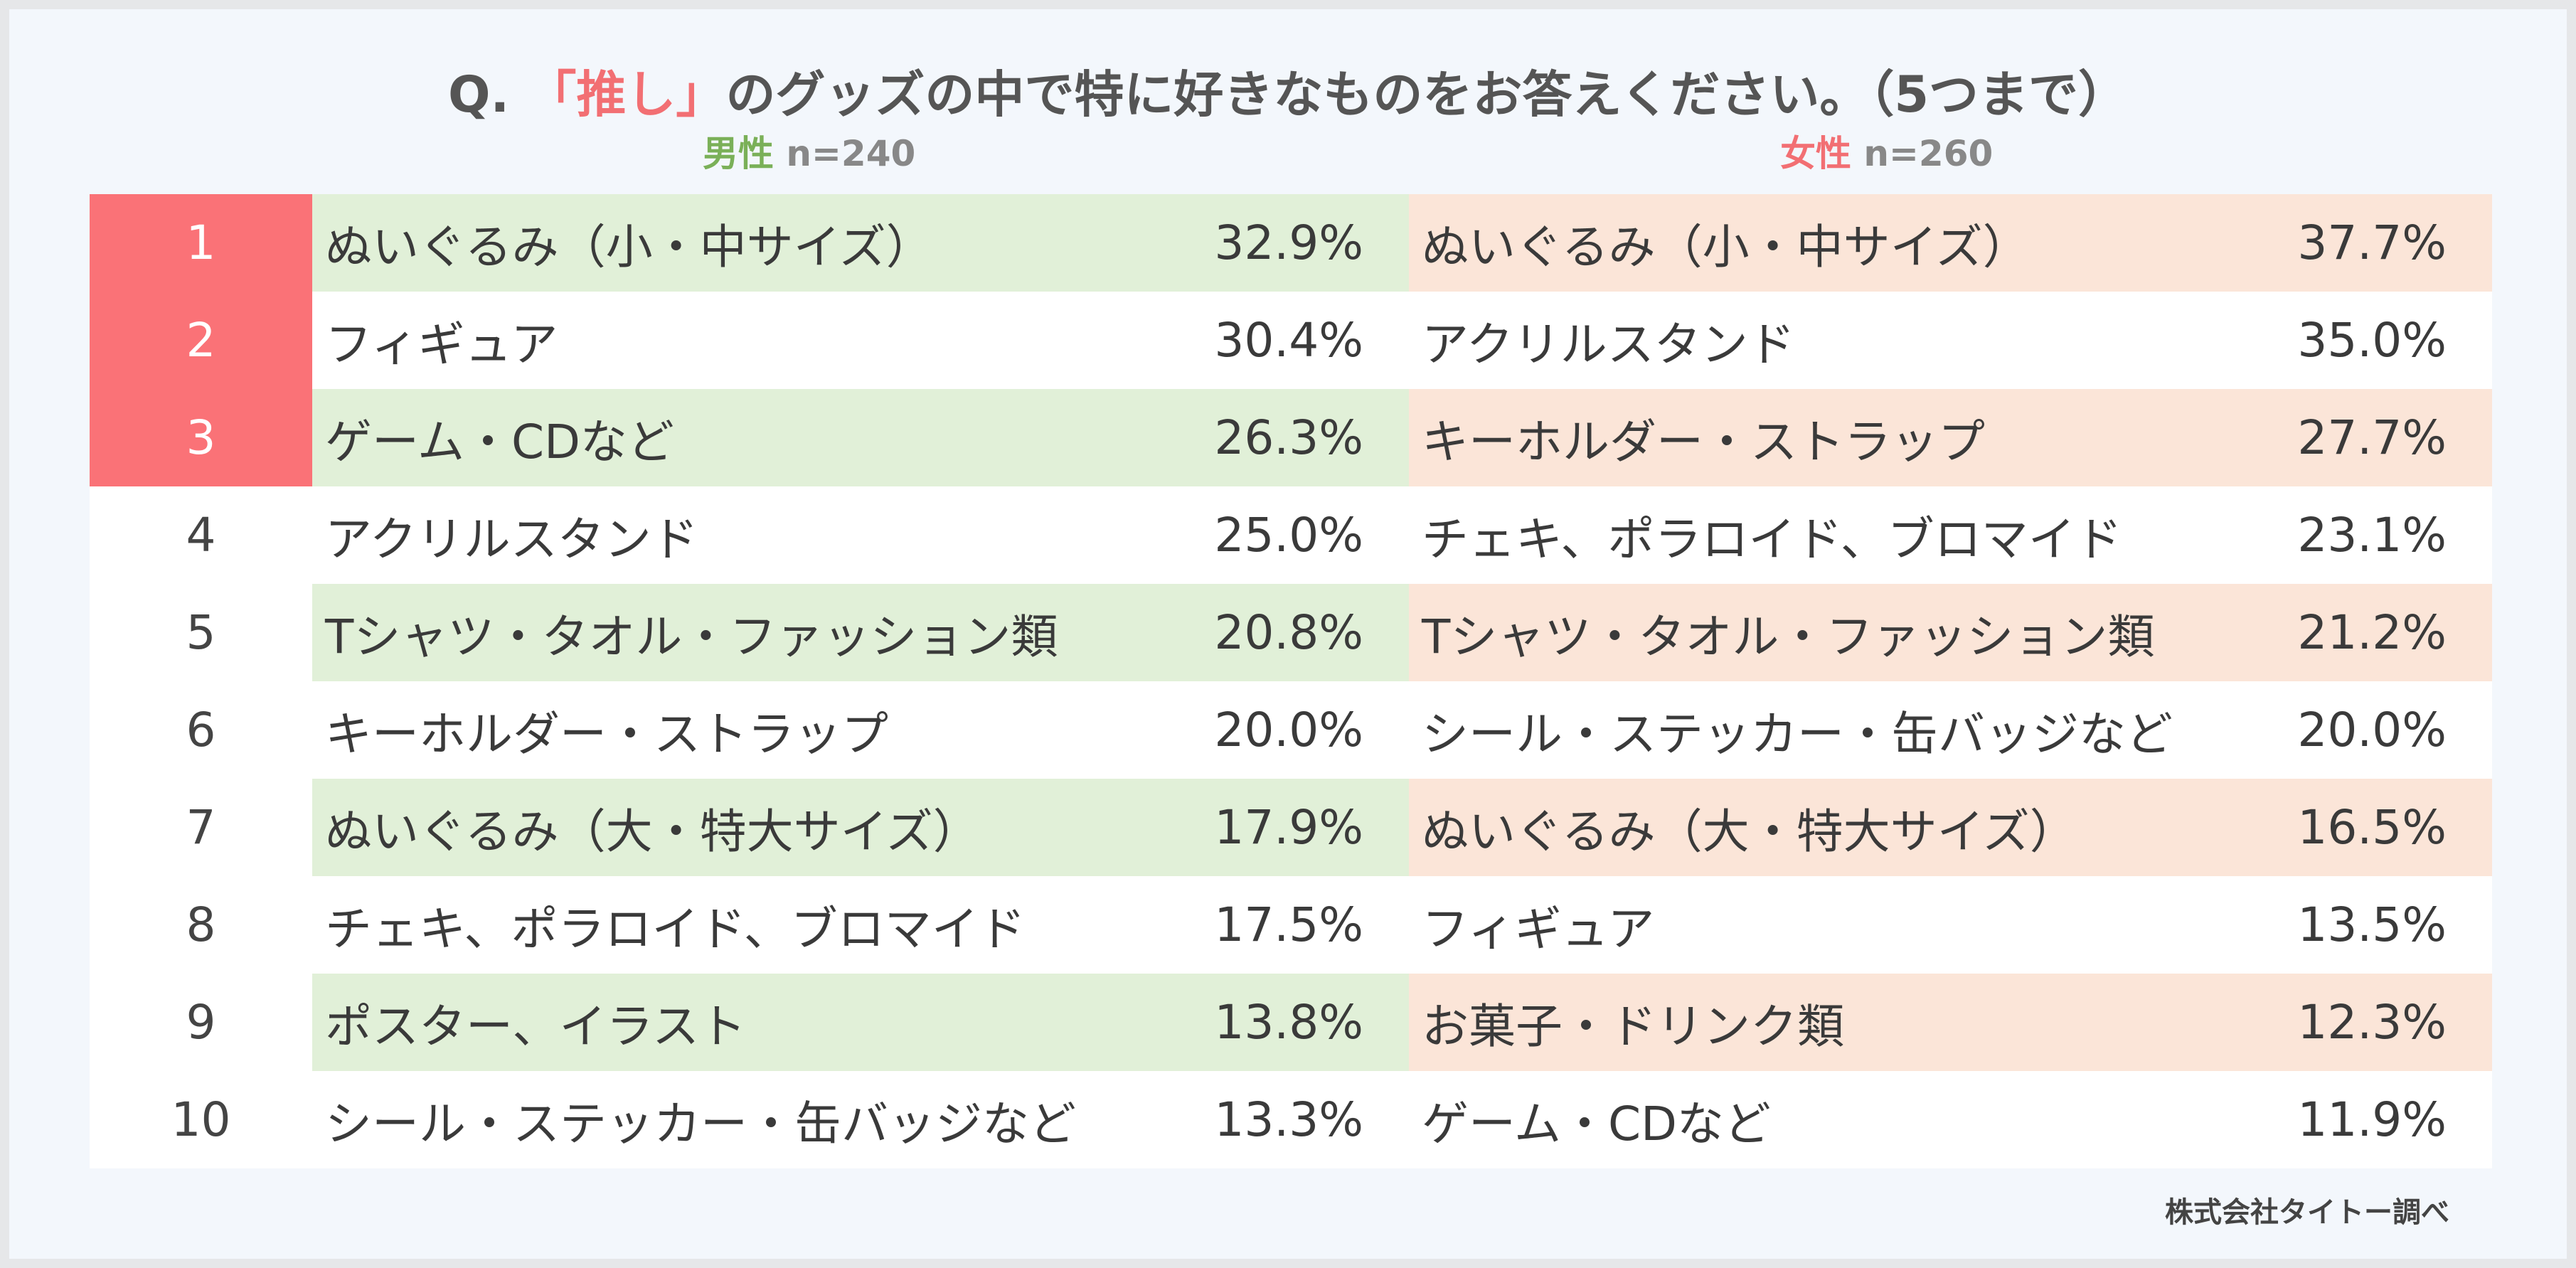  I want to click on rank-number: 1, so click(201, 243).